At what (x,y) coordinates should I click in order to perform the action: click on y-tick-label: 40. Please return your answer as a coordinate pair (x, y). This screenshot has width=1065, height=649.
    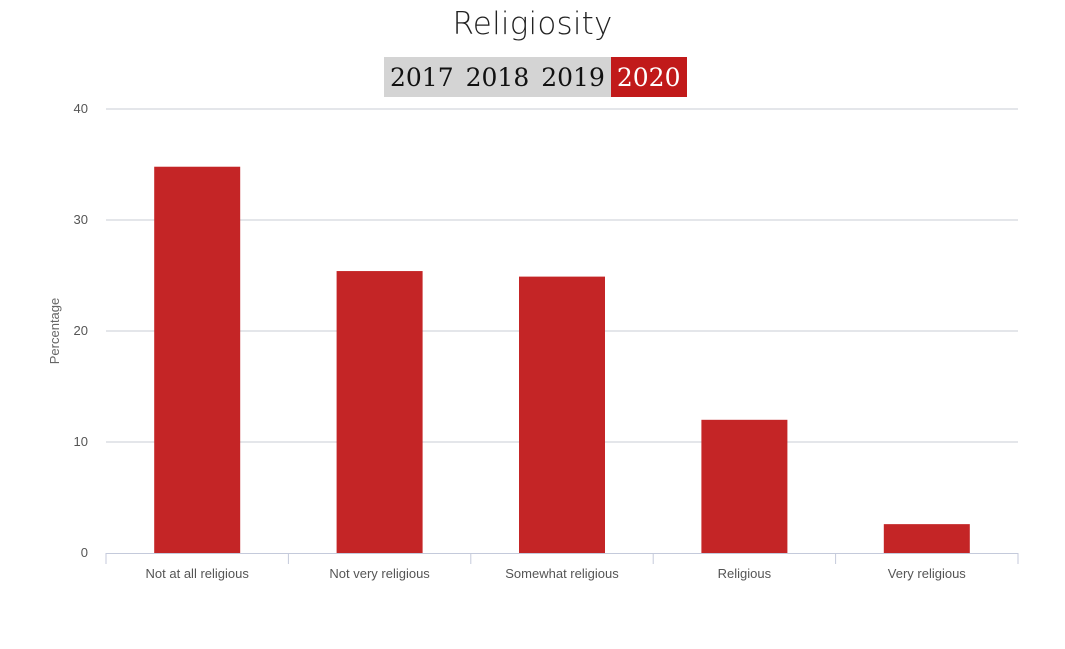
    Looking at the image, I should click on (81, 108).